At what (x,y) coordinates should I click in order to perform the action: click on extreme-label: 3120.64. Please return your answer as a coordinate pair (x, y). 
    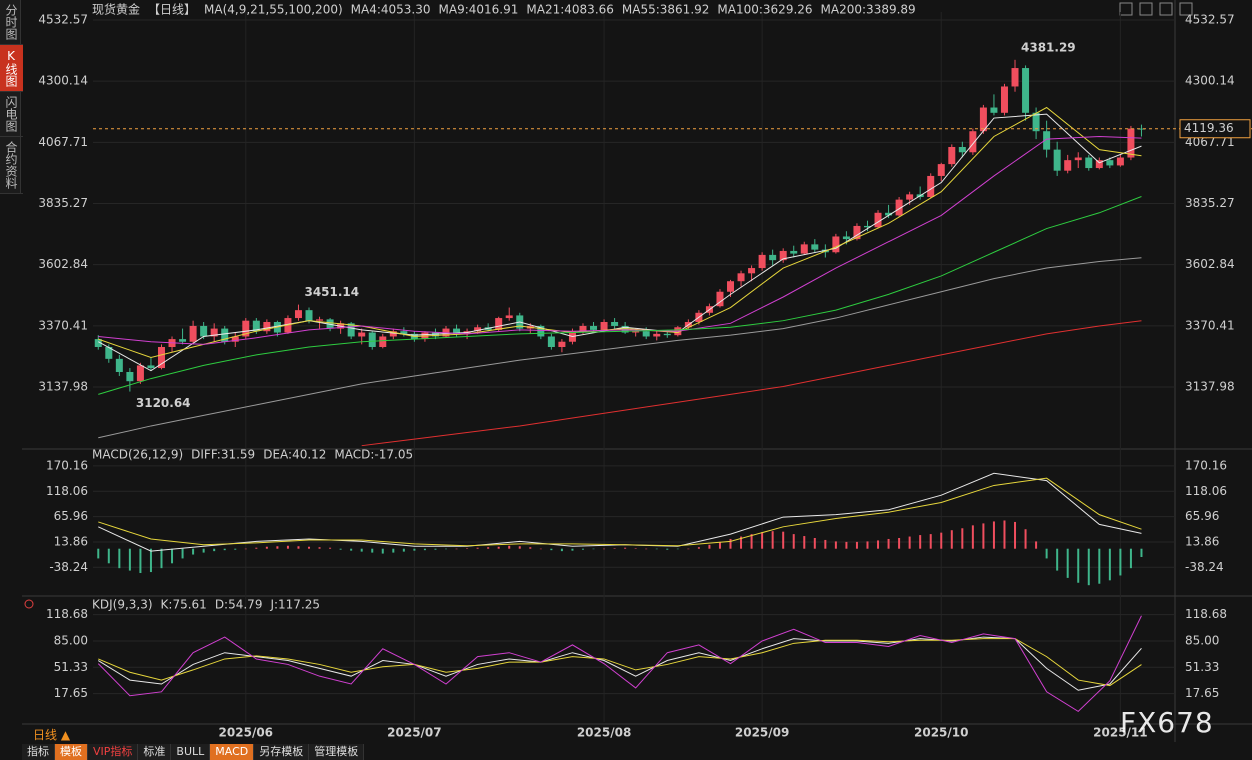
    Looking at the image, I should click on (163, 403).